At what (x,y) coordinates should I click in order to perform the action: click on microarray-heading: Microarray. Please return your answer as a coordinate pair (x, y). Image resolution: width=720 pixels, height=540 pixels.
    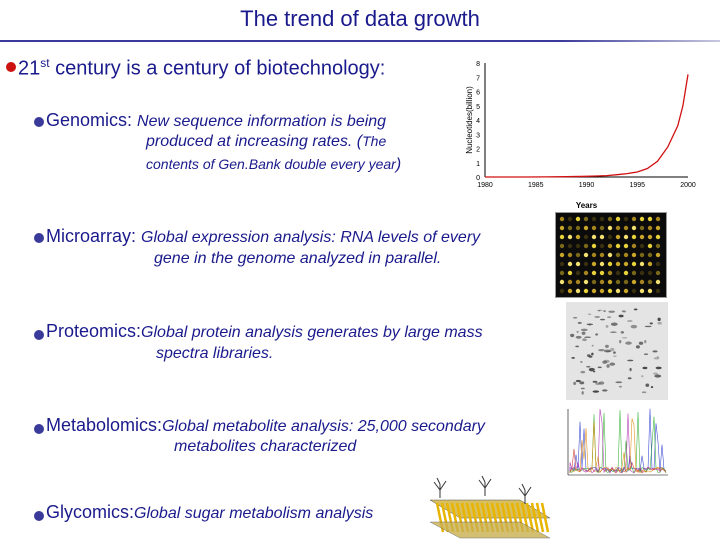
    Looking at the image, I should click on (89, 236).